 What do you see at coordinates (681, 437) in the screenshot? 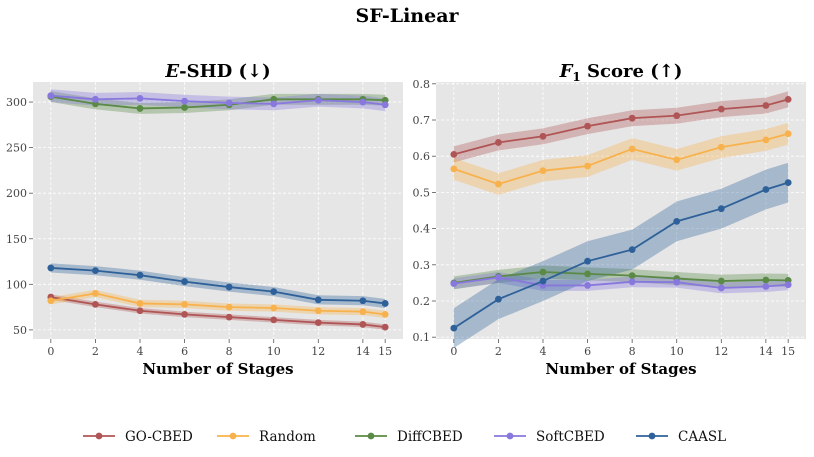
I see `legend-item-caasl: CAASL` at bounding box center [681, 437].